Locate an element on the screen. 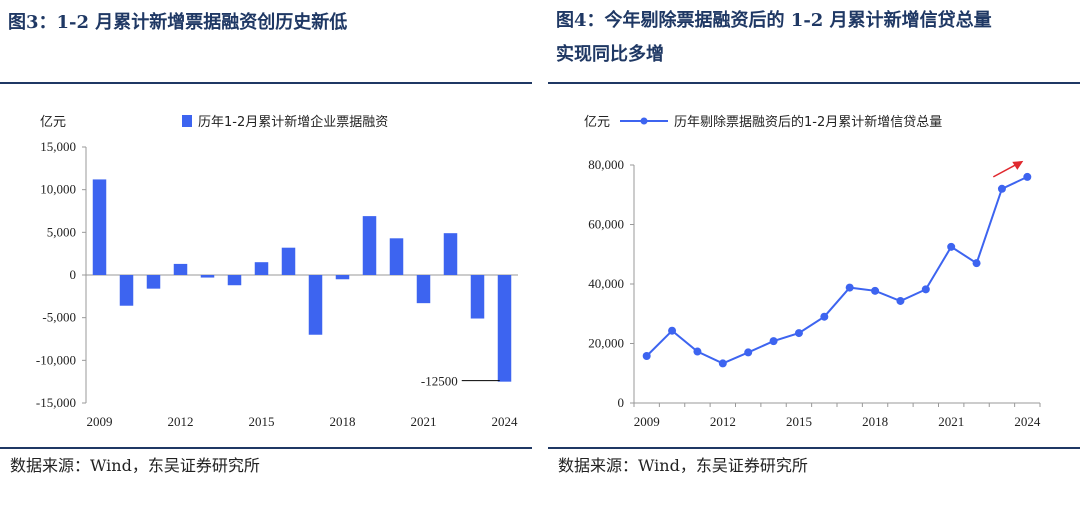 The image size is (1080, 509). left-legend-label: 历年1-2月累计新增企业票据融资 is located at coordinates (293, 122).